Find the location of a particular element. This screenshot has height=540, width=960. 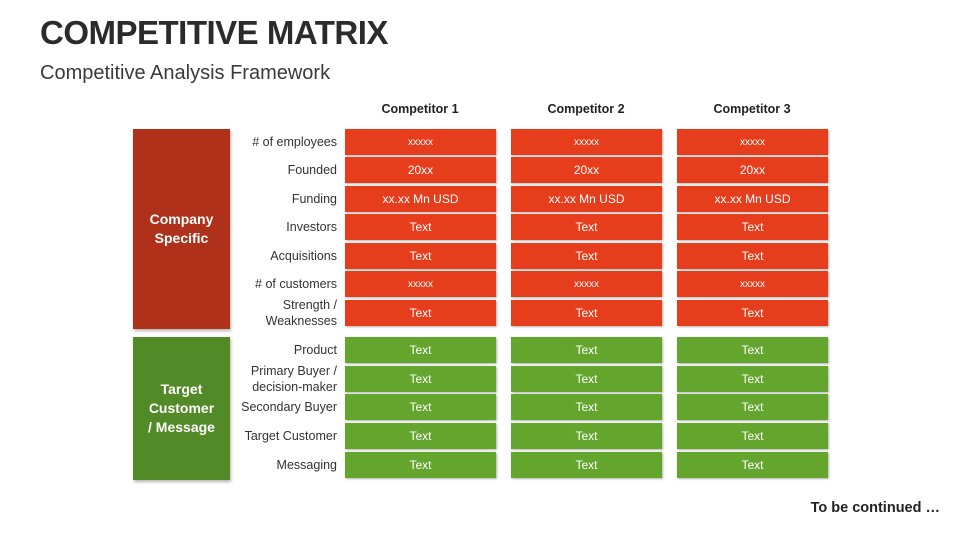

row-label: Messaging is located at coordinates (306, 465).